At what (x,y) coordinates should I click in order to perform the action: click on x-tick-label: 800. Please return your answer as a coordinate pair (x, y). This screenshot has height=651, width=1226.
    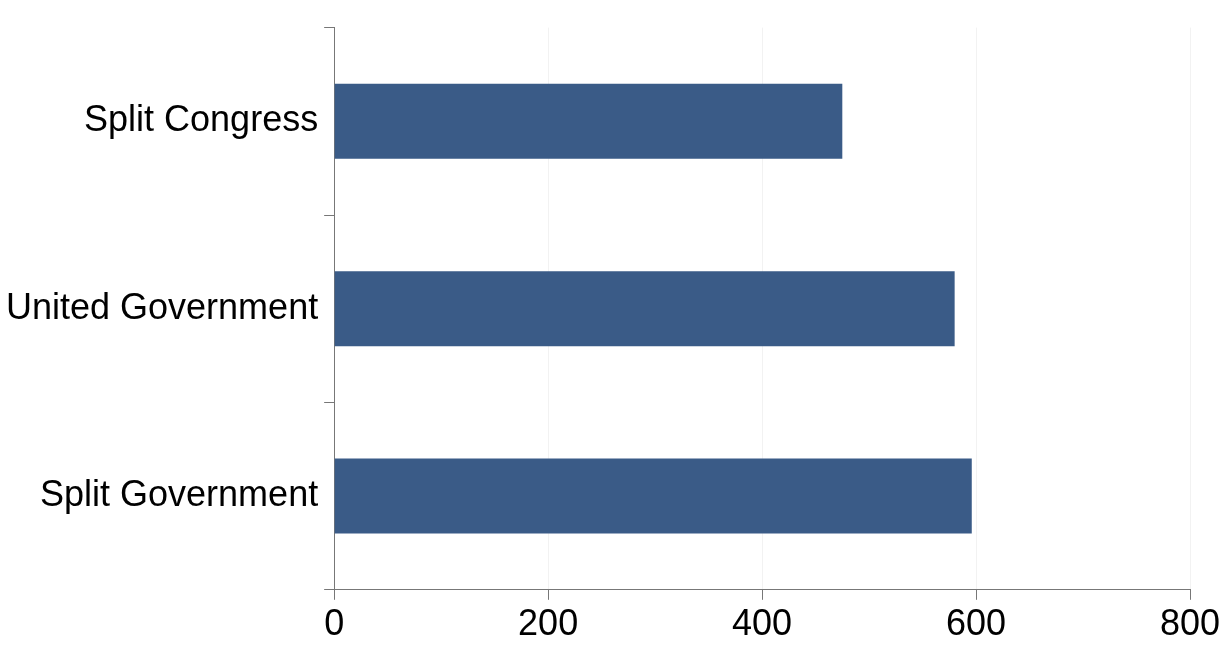
    Looking at the image, I should click on (1190, 623).